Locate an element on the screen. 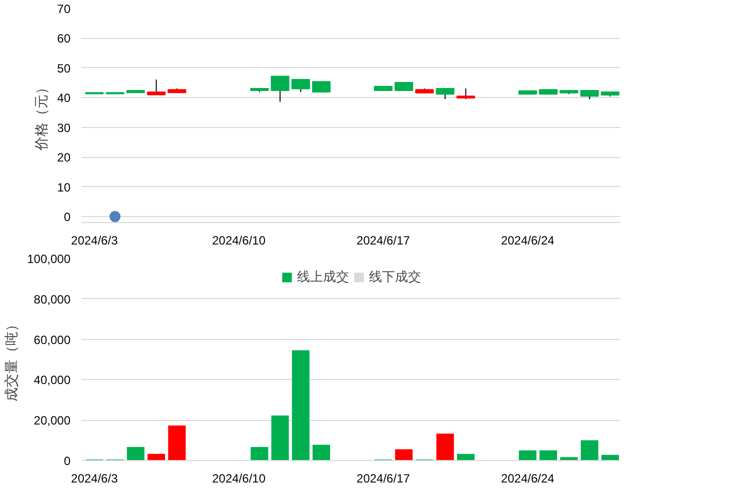  y-tick-label: 80,000 is located at coordinates (52, 299).